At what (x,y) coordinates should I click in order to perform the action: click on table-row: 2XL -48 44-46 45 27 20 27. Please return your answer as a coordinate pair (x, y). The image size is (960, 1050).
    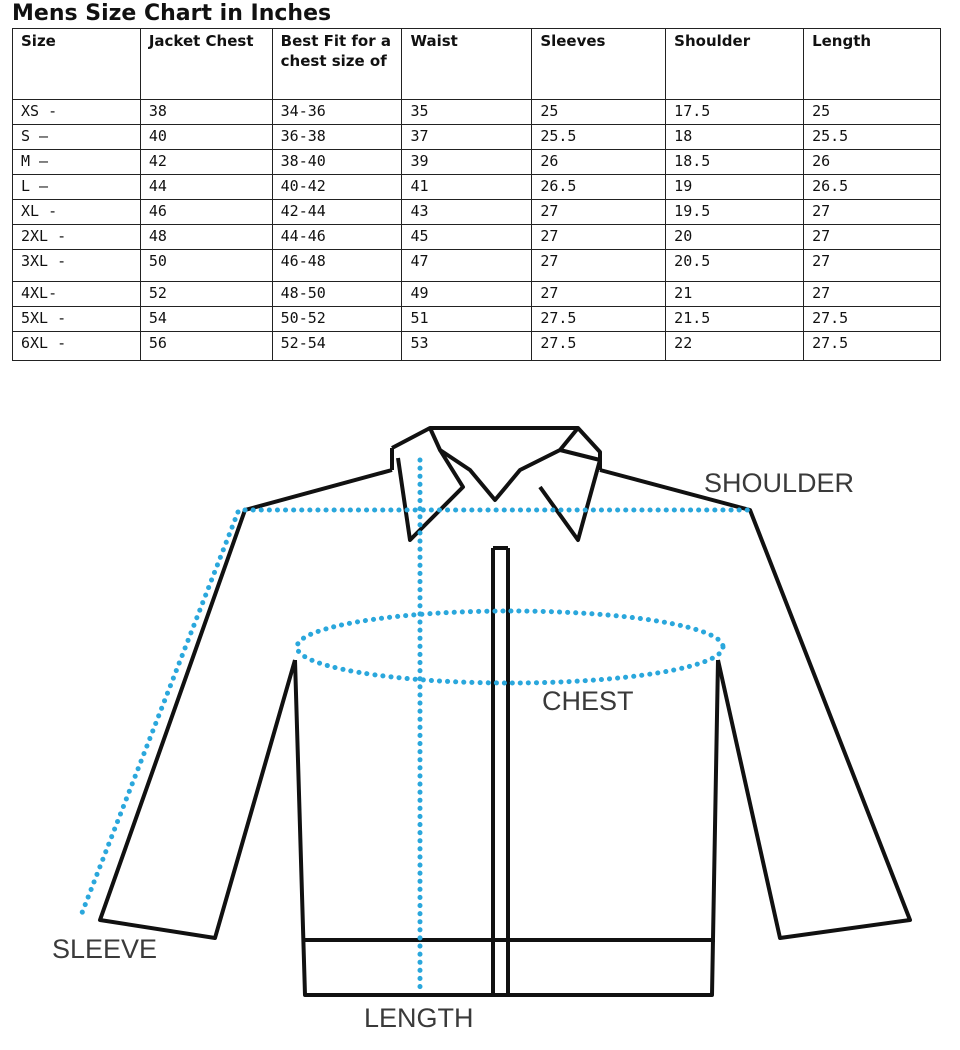
    Looking at the image, I should click on (476, 237).